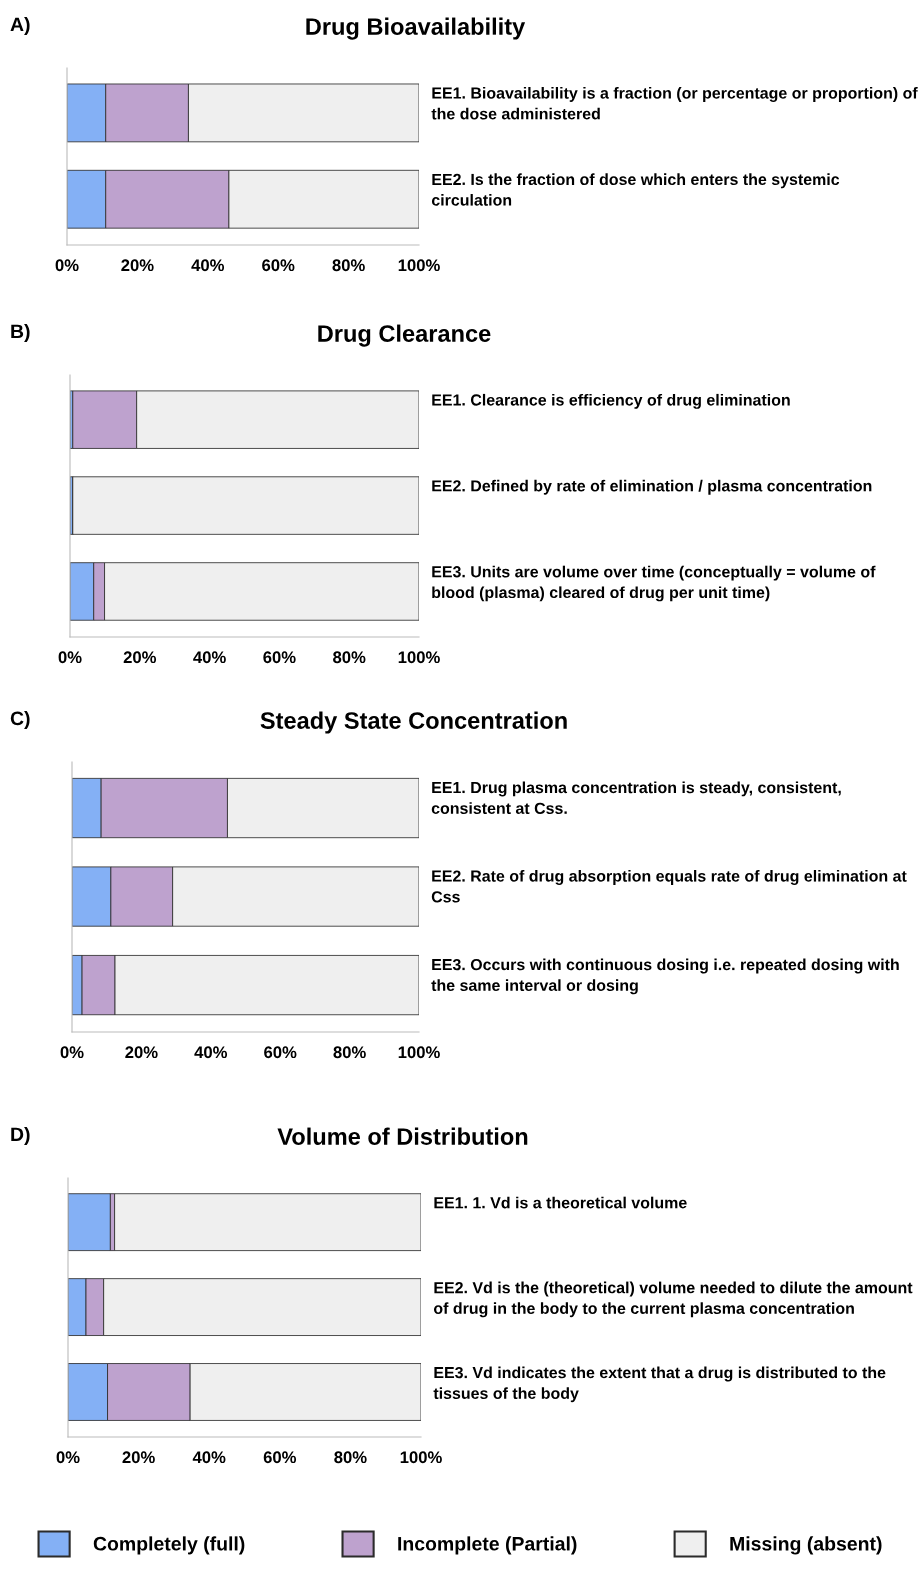 This screenshot has height=1576, width=921. I want to click on y-tick-label: EE1. 1. Vd is a theoretical volume, so click(560, 1202).